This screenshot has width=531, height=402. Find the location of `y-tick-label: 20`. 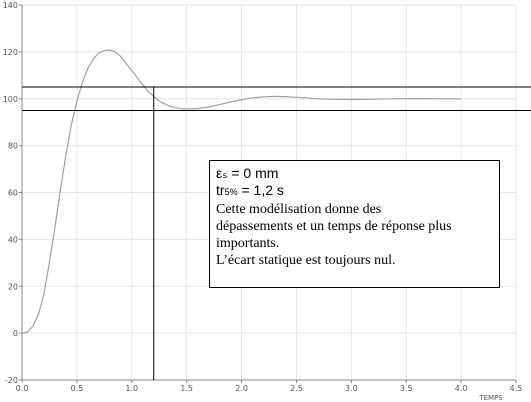

y-tick-label: 20 is located at coordinates (13, 286).